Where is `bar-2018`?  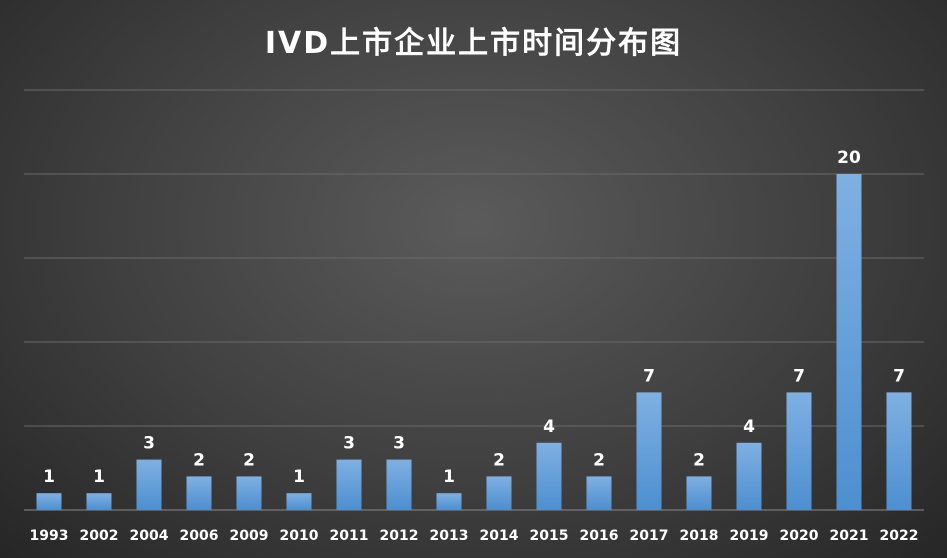 bar-2018 is located at coordinates (699, 493).